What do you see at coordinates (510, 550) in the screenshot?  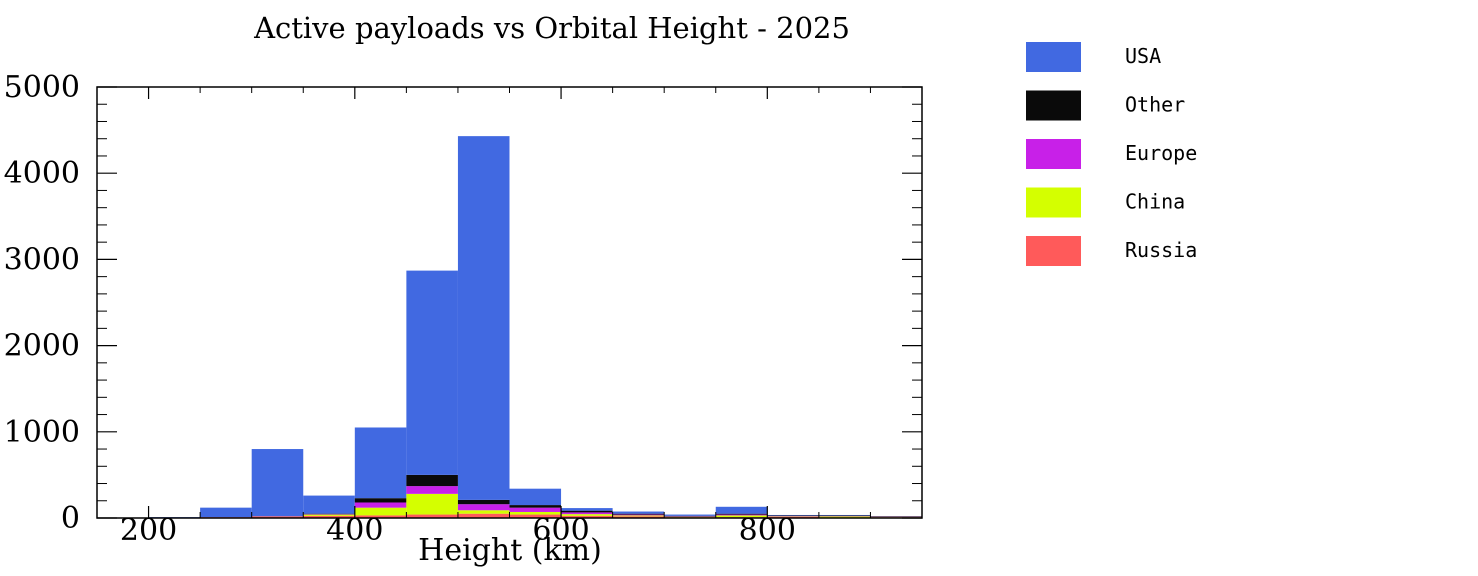 I see `x-axis-label: Height (km)` at bounding box center [510, 550].